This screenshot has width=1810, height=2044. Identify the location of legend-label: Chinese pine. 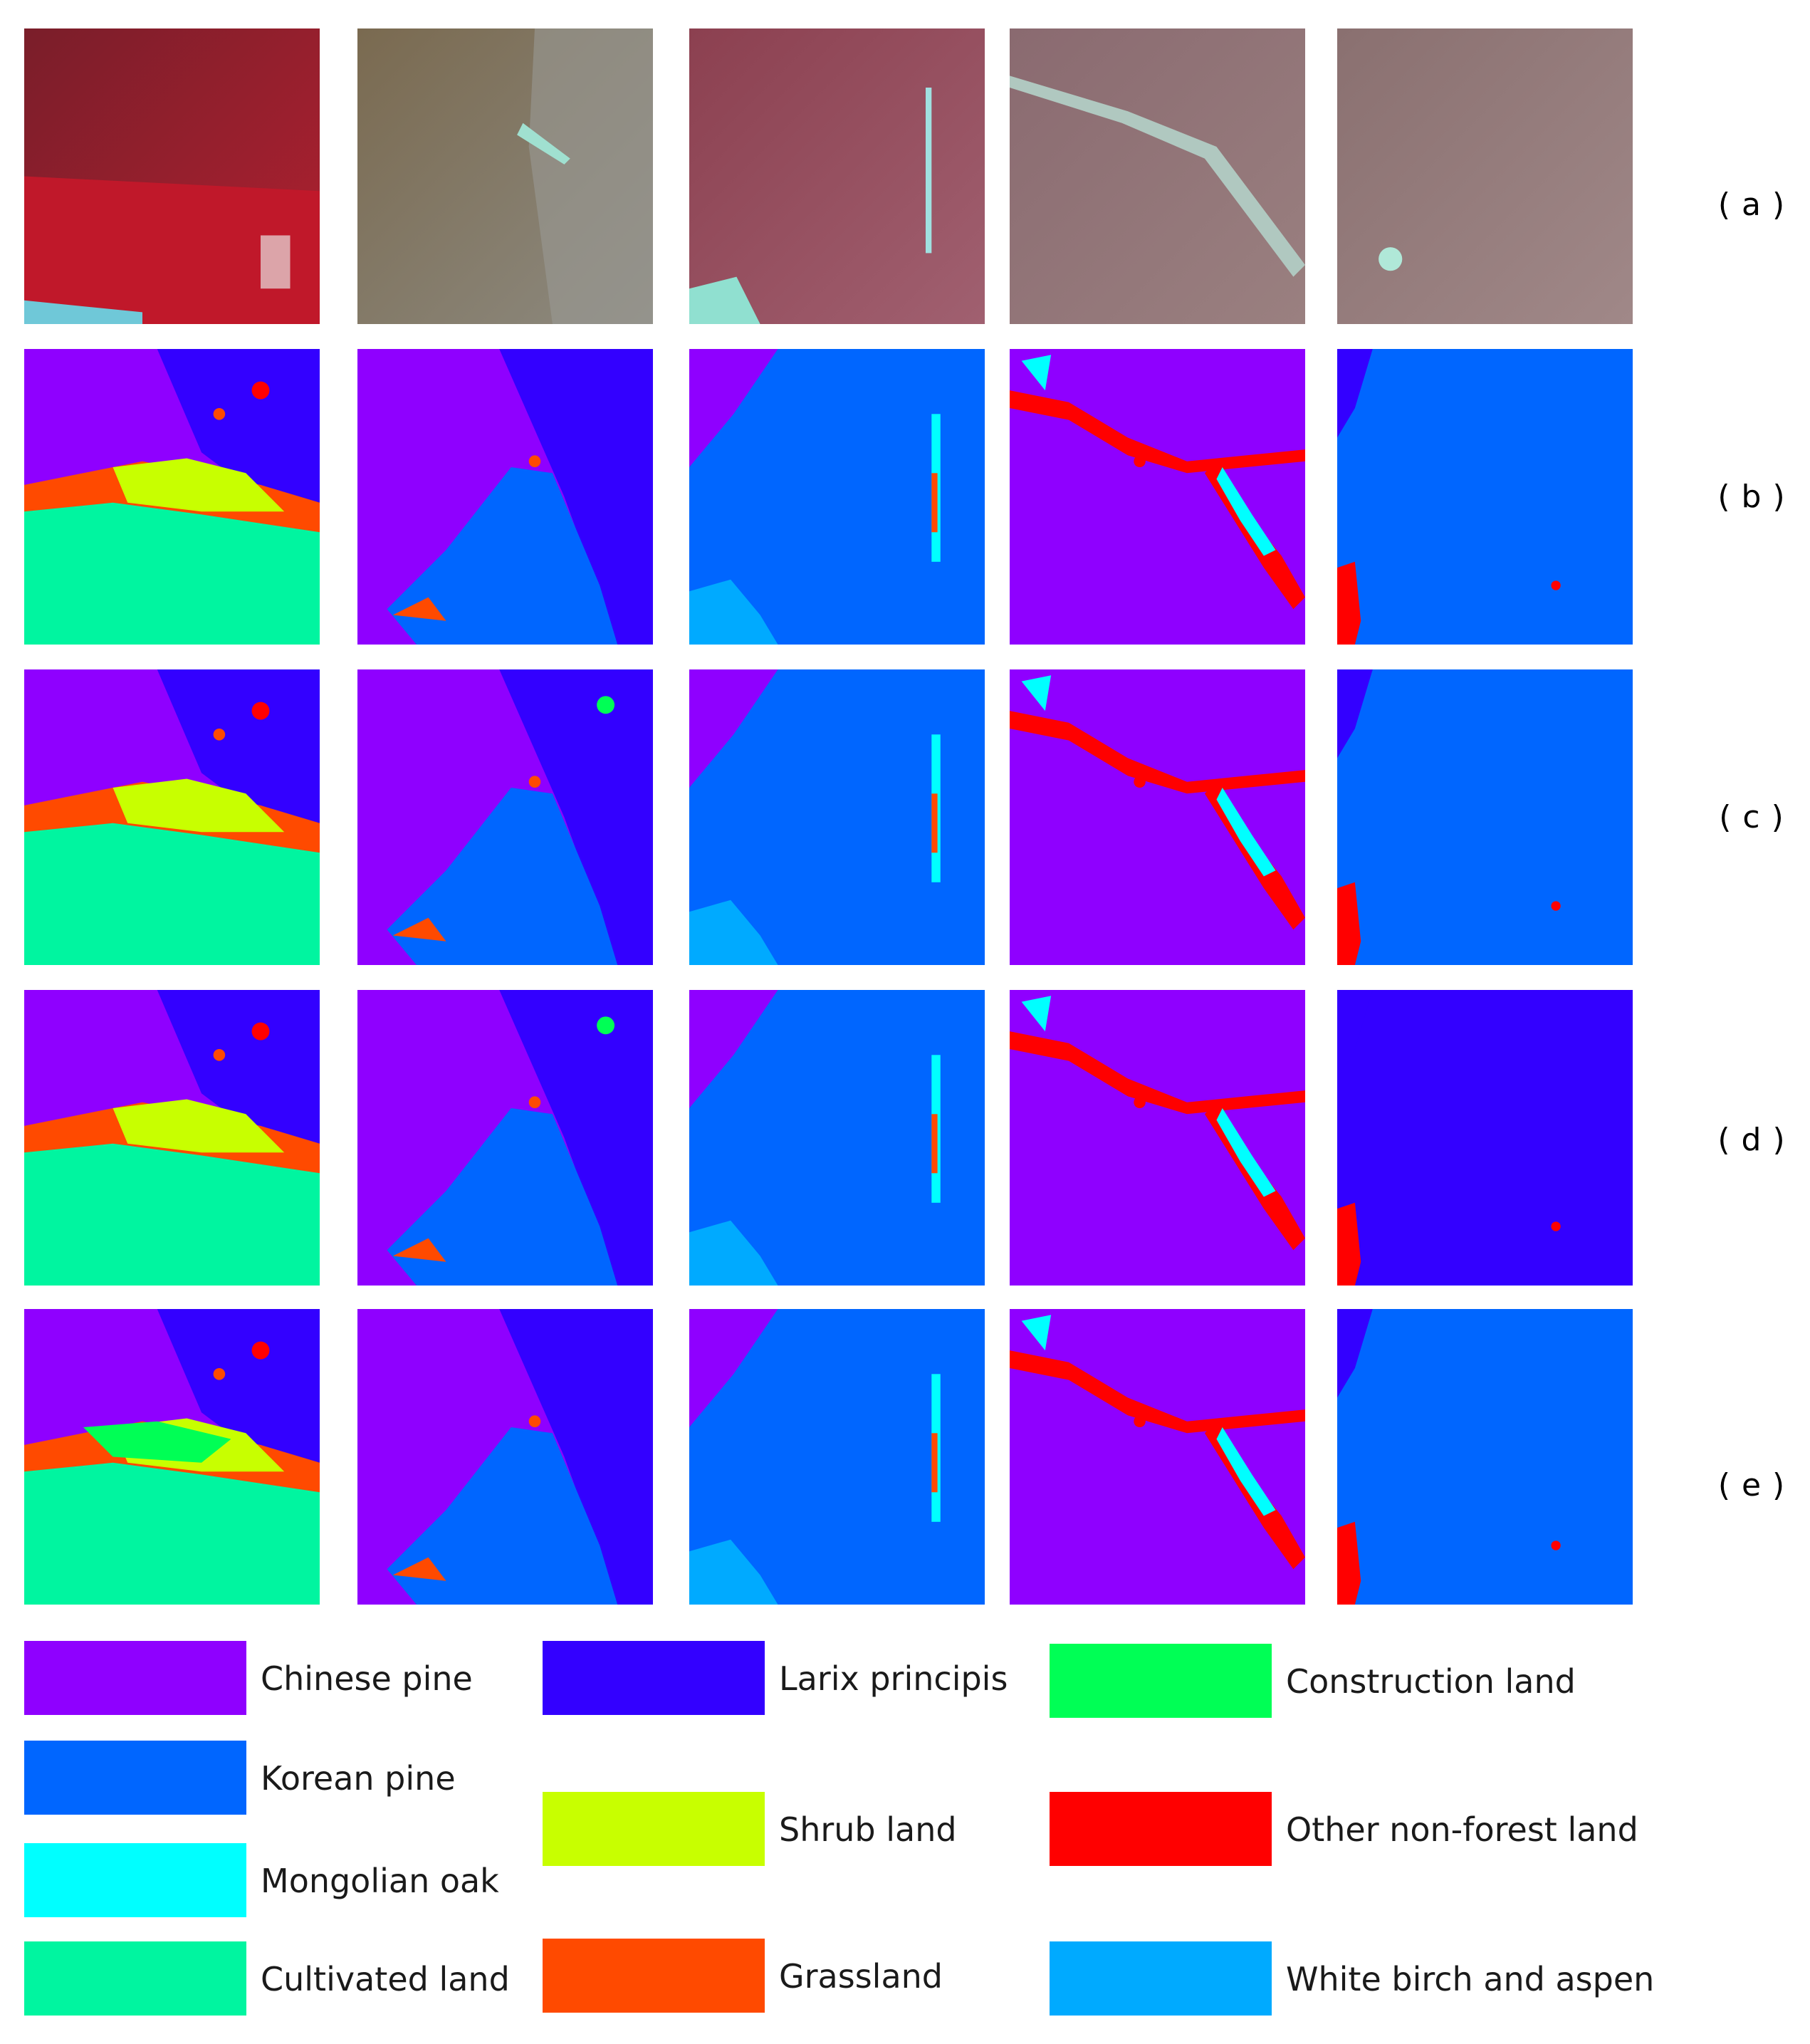
(367, 1678).